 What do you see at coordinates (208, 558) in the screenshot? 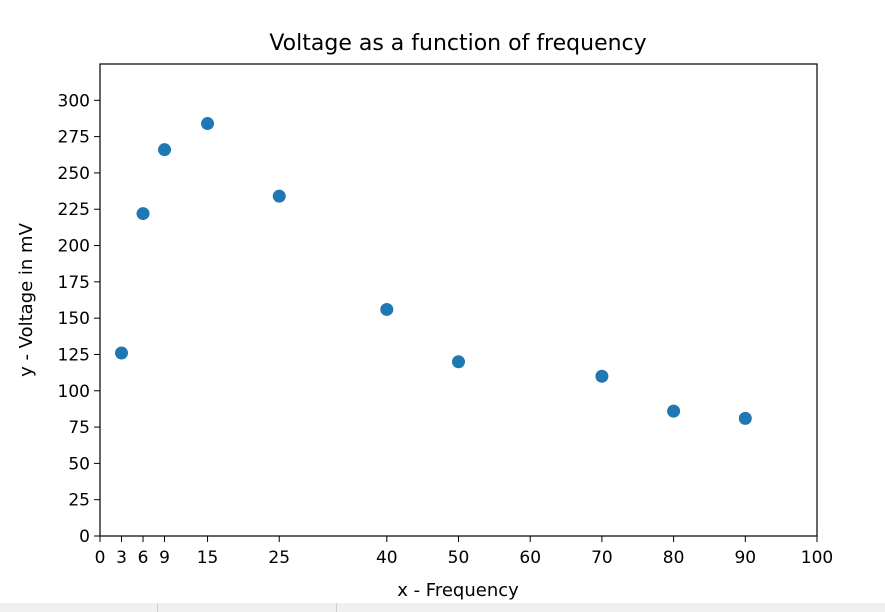
I see `x-tick-label: 15` at bounding box center [208, 558].